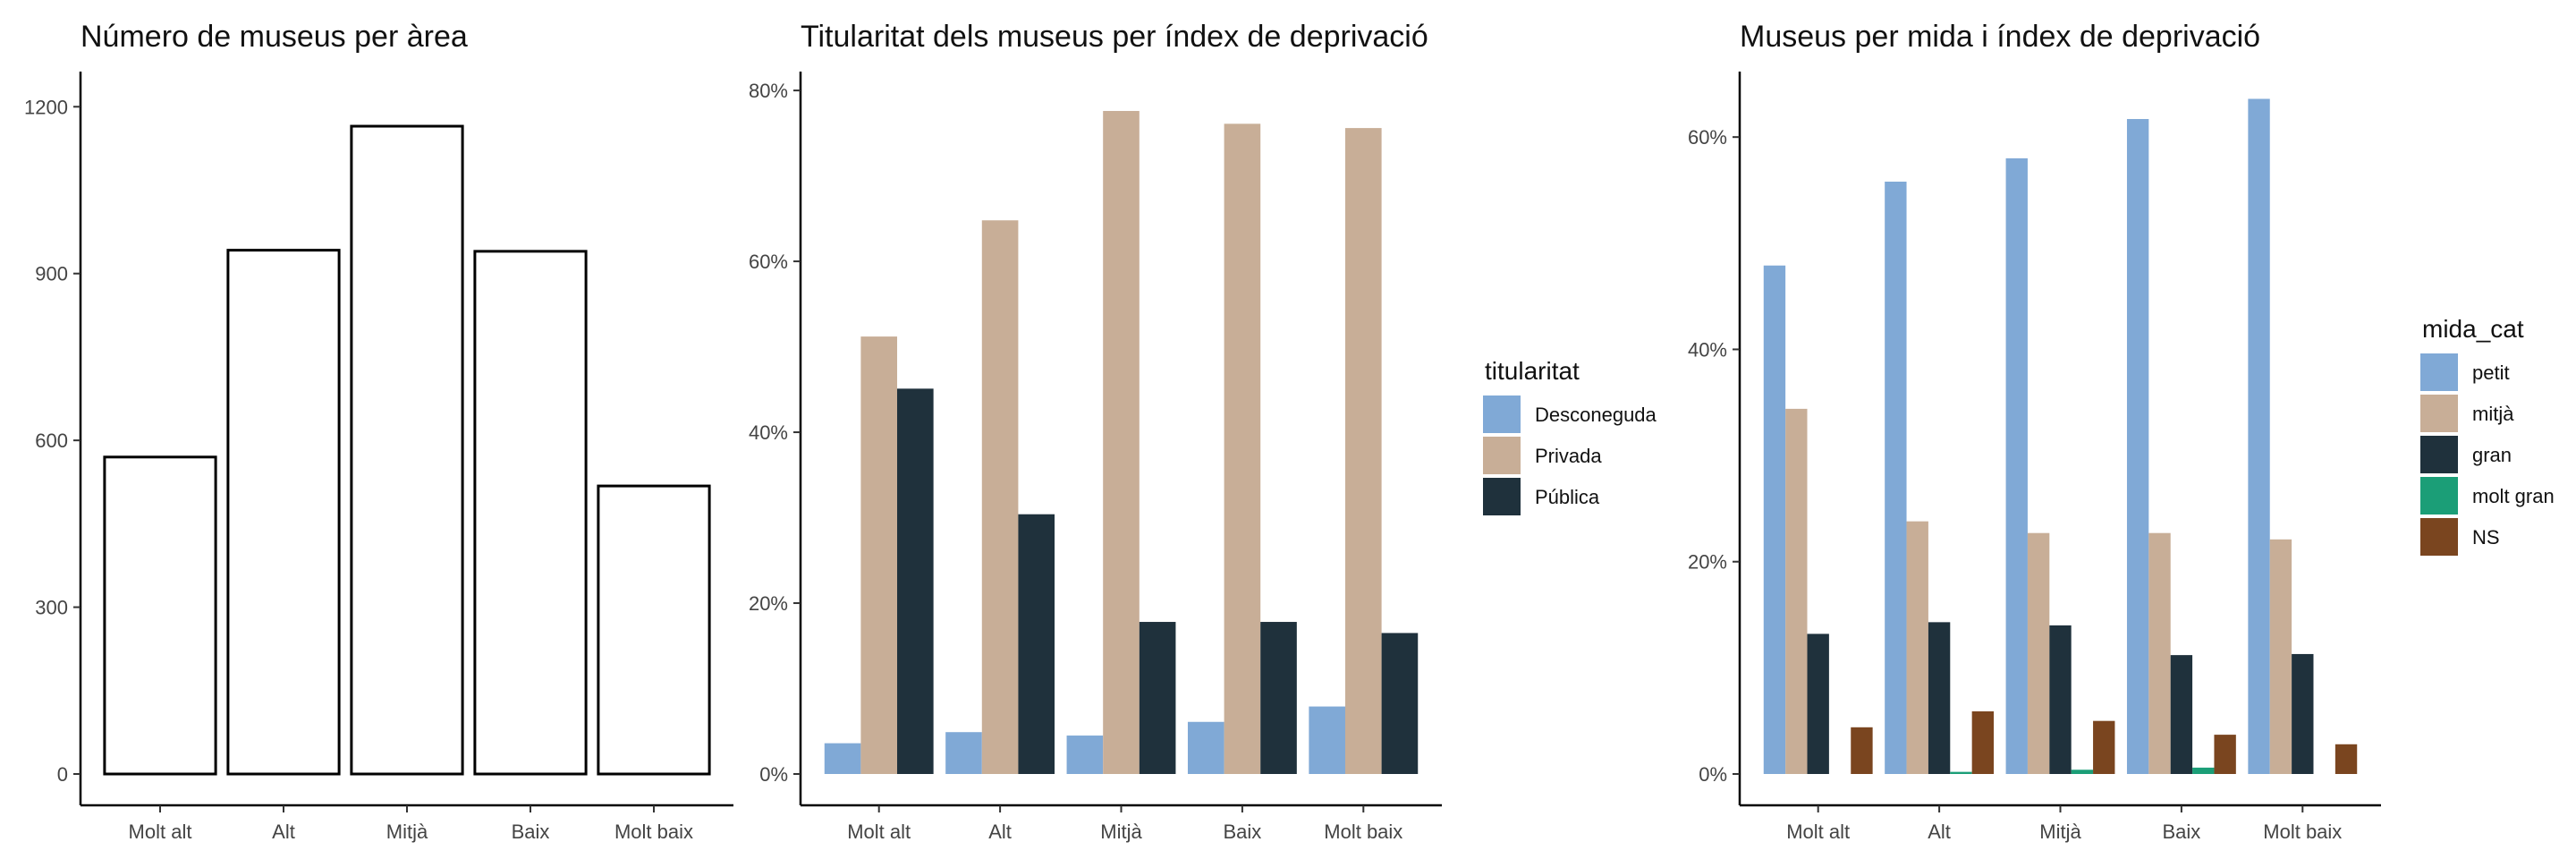  I want to click on legend-label: molt gran, so click(2513, 496).